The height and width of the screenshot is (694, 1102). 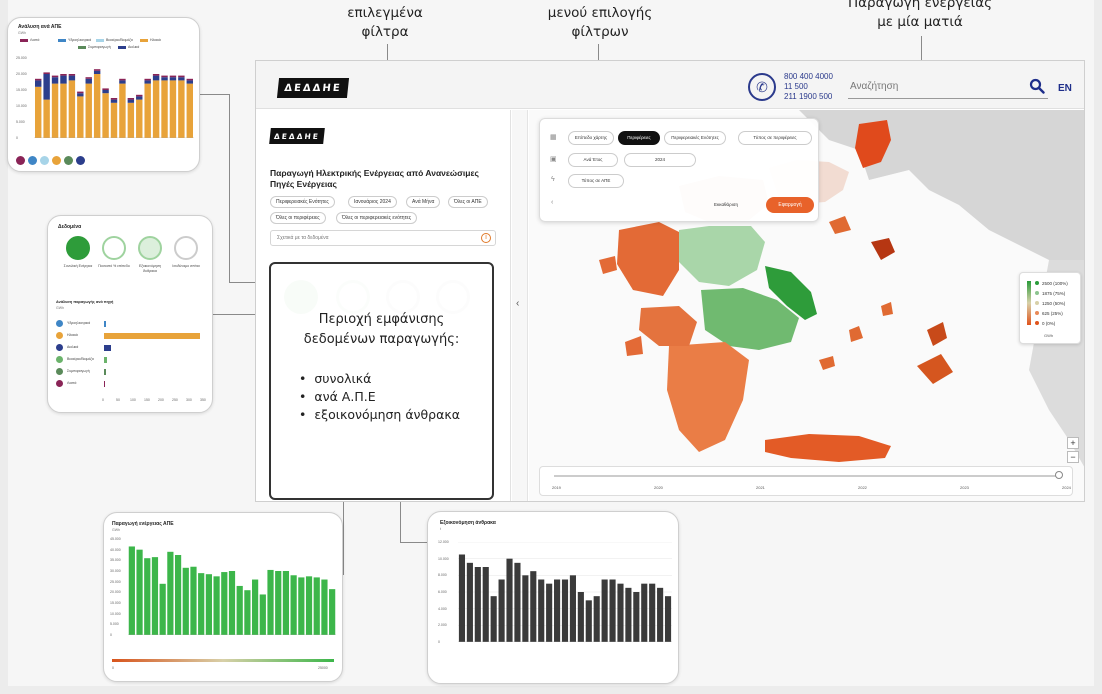 What do you see at coordinates (634, 346) in the screenshot?
I see `island-ionian` at bounding box center [634, 346].